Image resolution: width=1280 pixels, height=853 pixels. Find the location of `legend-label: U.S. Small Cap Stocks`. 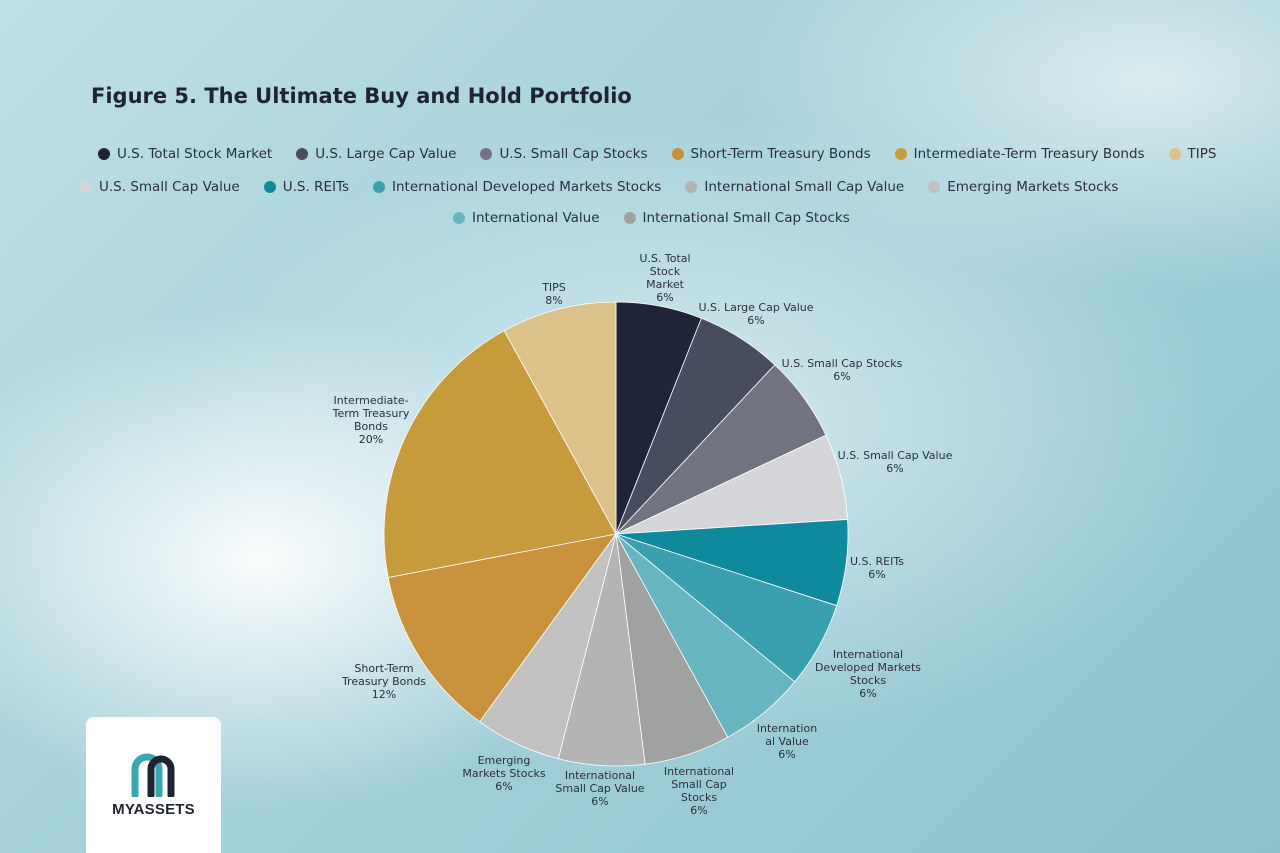

legend-label: U.S. Small Cap Stocks is located at coordinates (573, 154).